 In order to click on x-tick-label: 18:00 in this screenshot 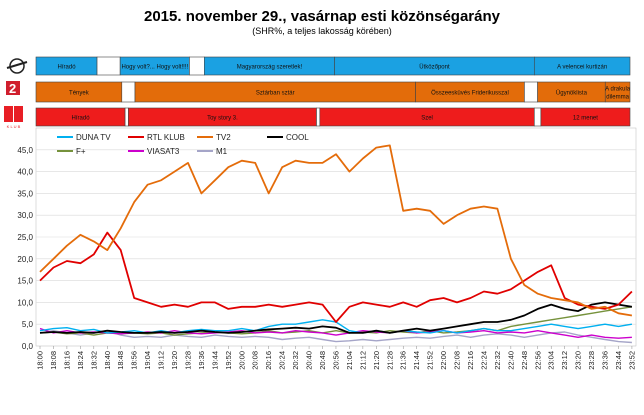, I will do `click(40, 360)`.